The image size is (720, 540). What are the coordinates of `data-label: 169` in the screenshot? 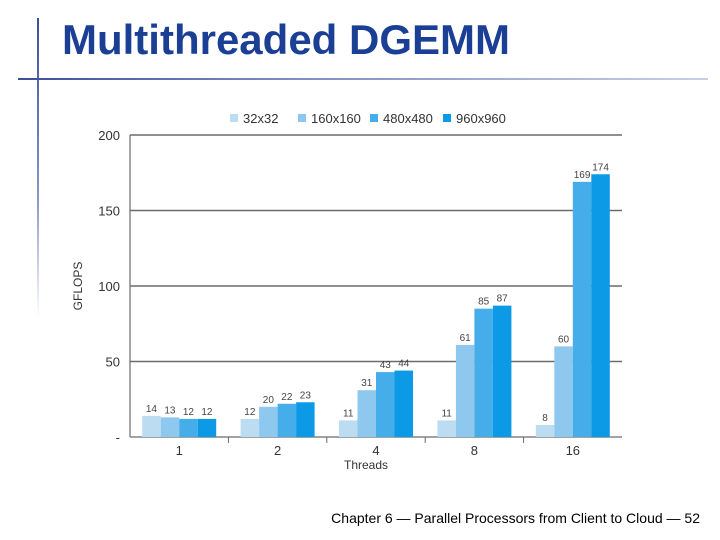 It's located at (582, 175).